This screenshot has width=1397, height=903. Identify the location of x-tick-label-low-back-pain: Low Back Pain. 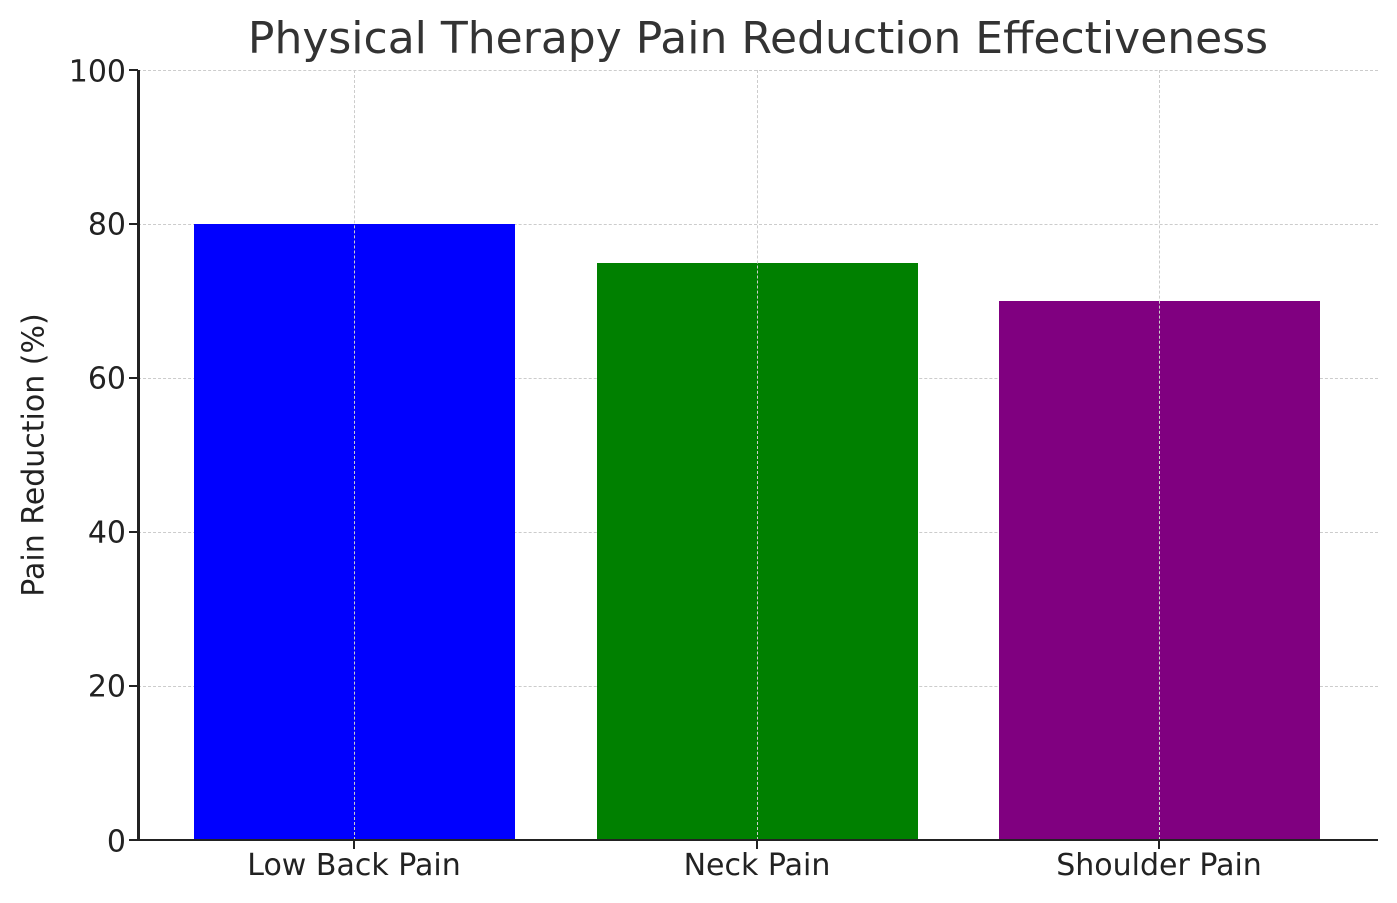
(354, 865).